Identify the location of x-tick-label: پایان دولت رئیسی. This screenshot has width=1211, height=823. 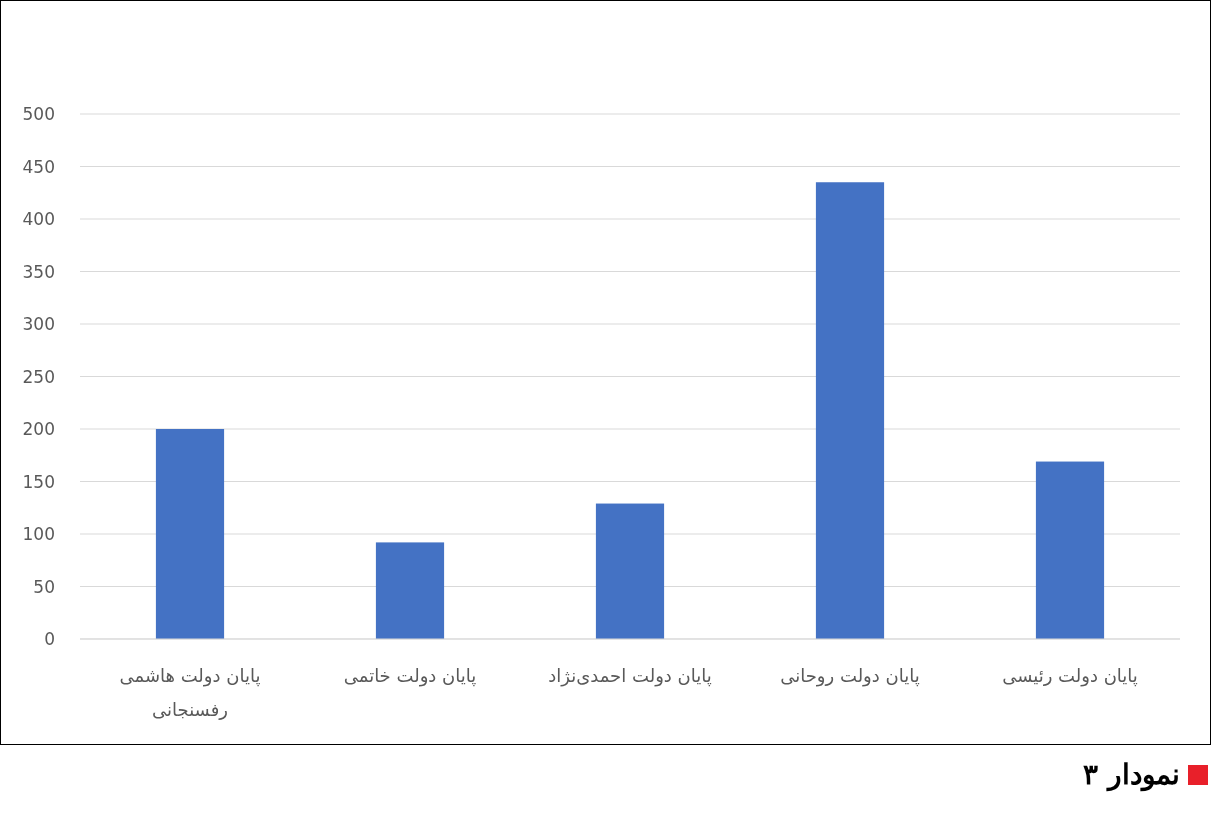
(1070, 676).